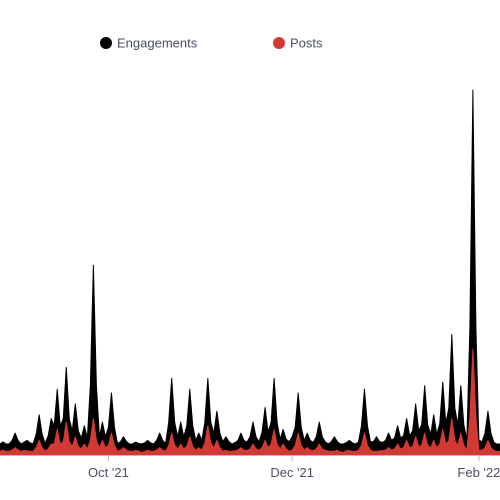 The image size is (500, 500). Describe the element at coordinates (478, 472) in the screenshot. I see `x-tick-label: Feb '22` at that location.